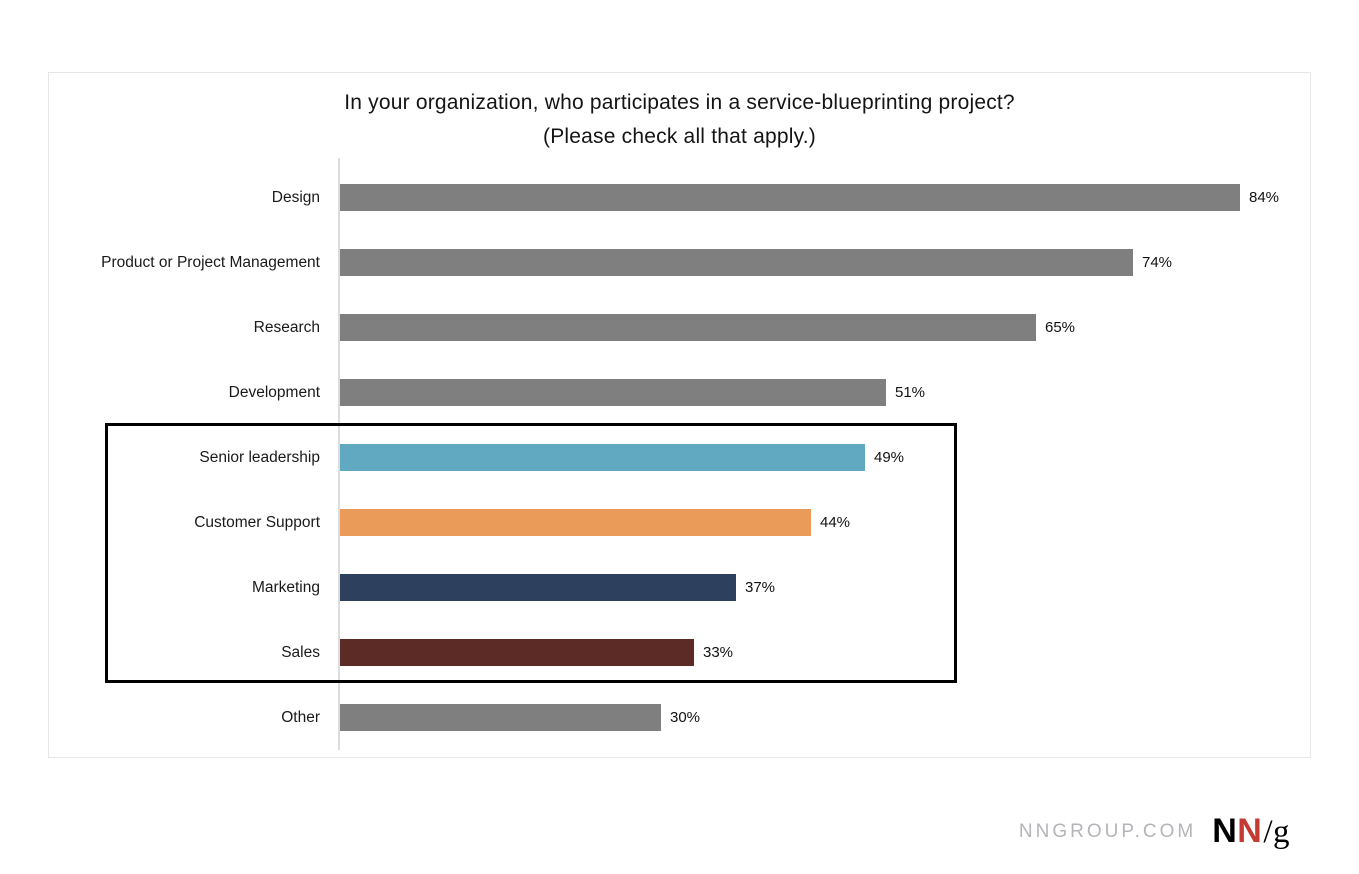 This screenshot has height=874, width=1359. What do you see at coordinates (1264, 197) in the screenshot?
I see `value-label: 84%` at bounding box center [1264, 197].